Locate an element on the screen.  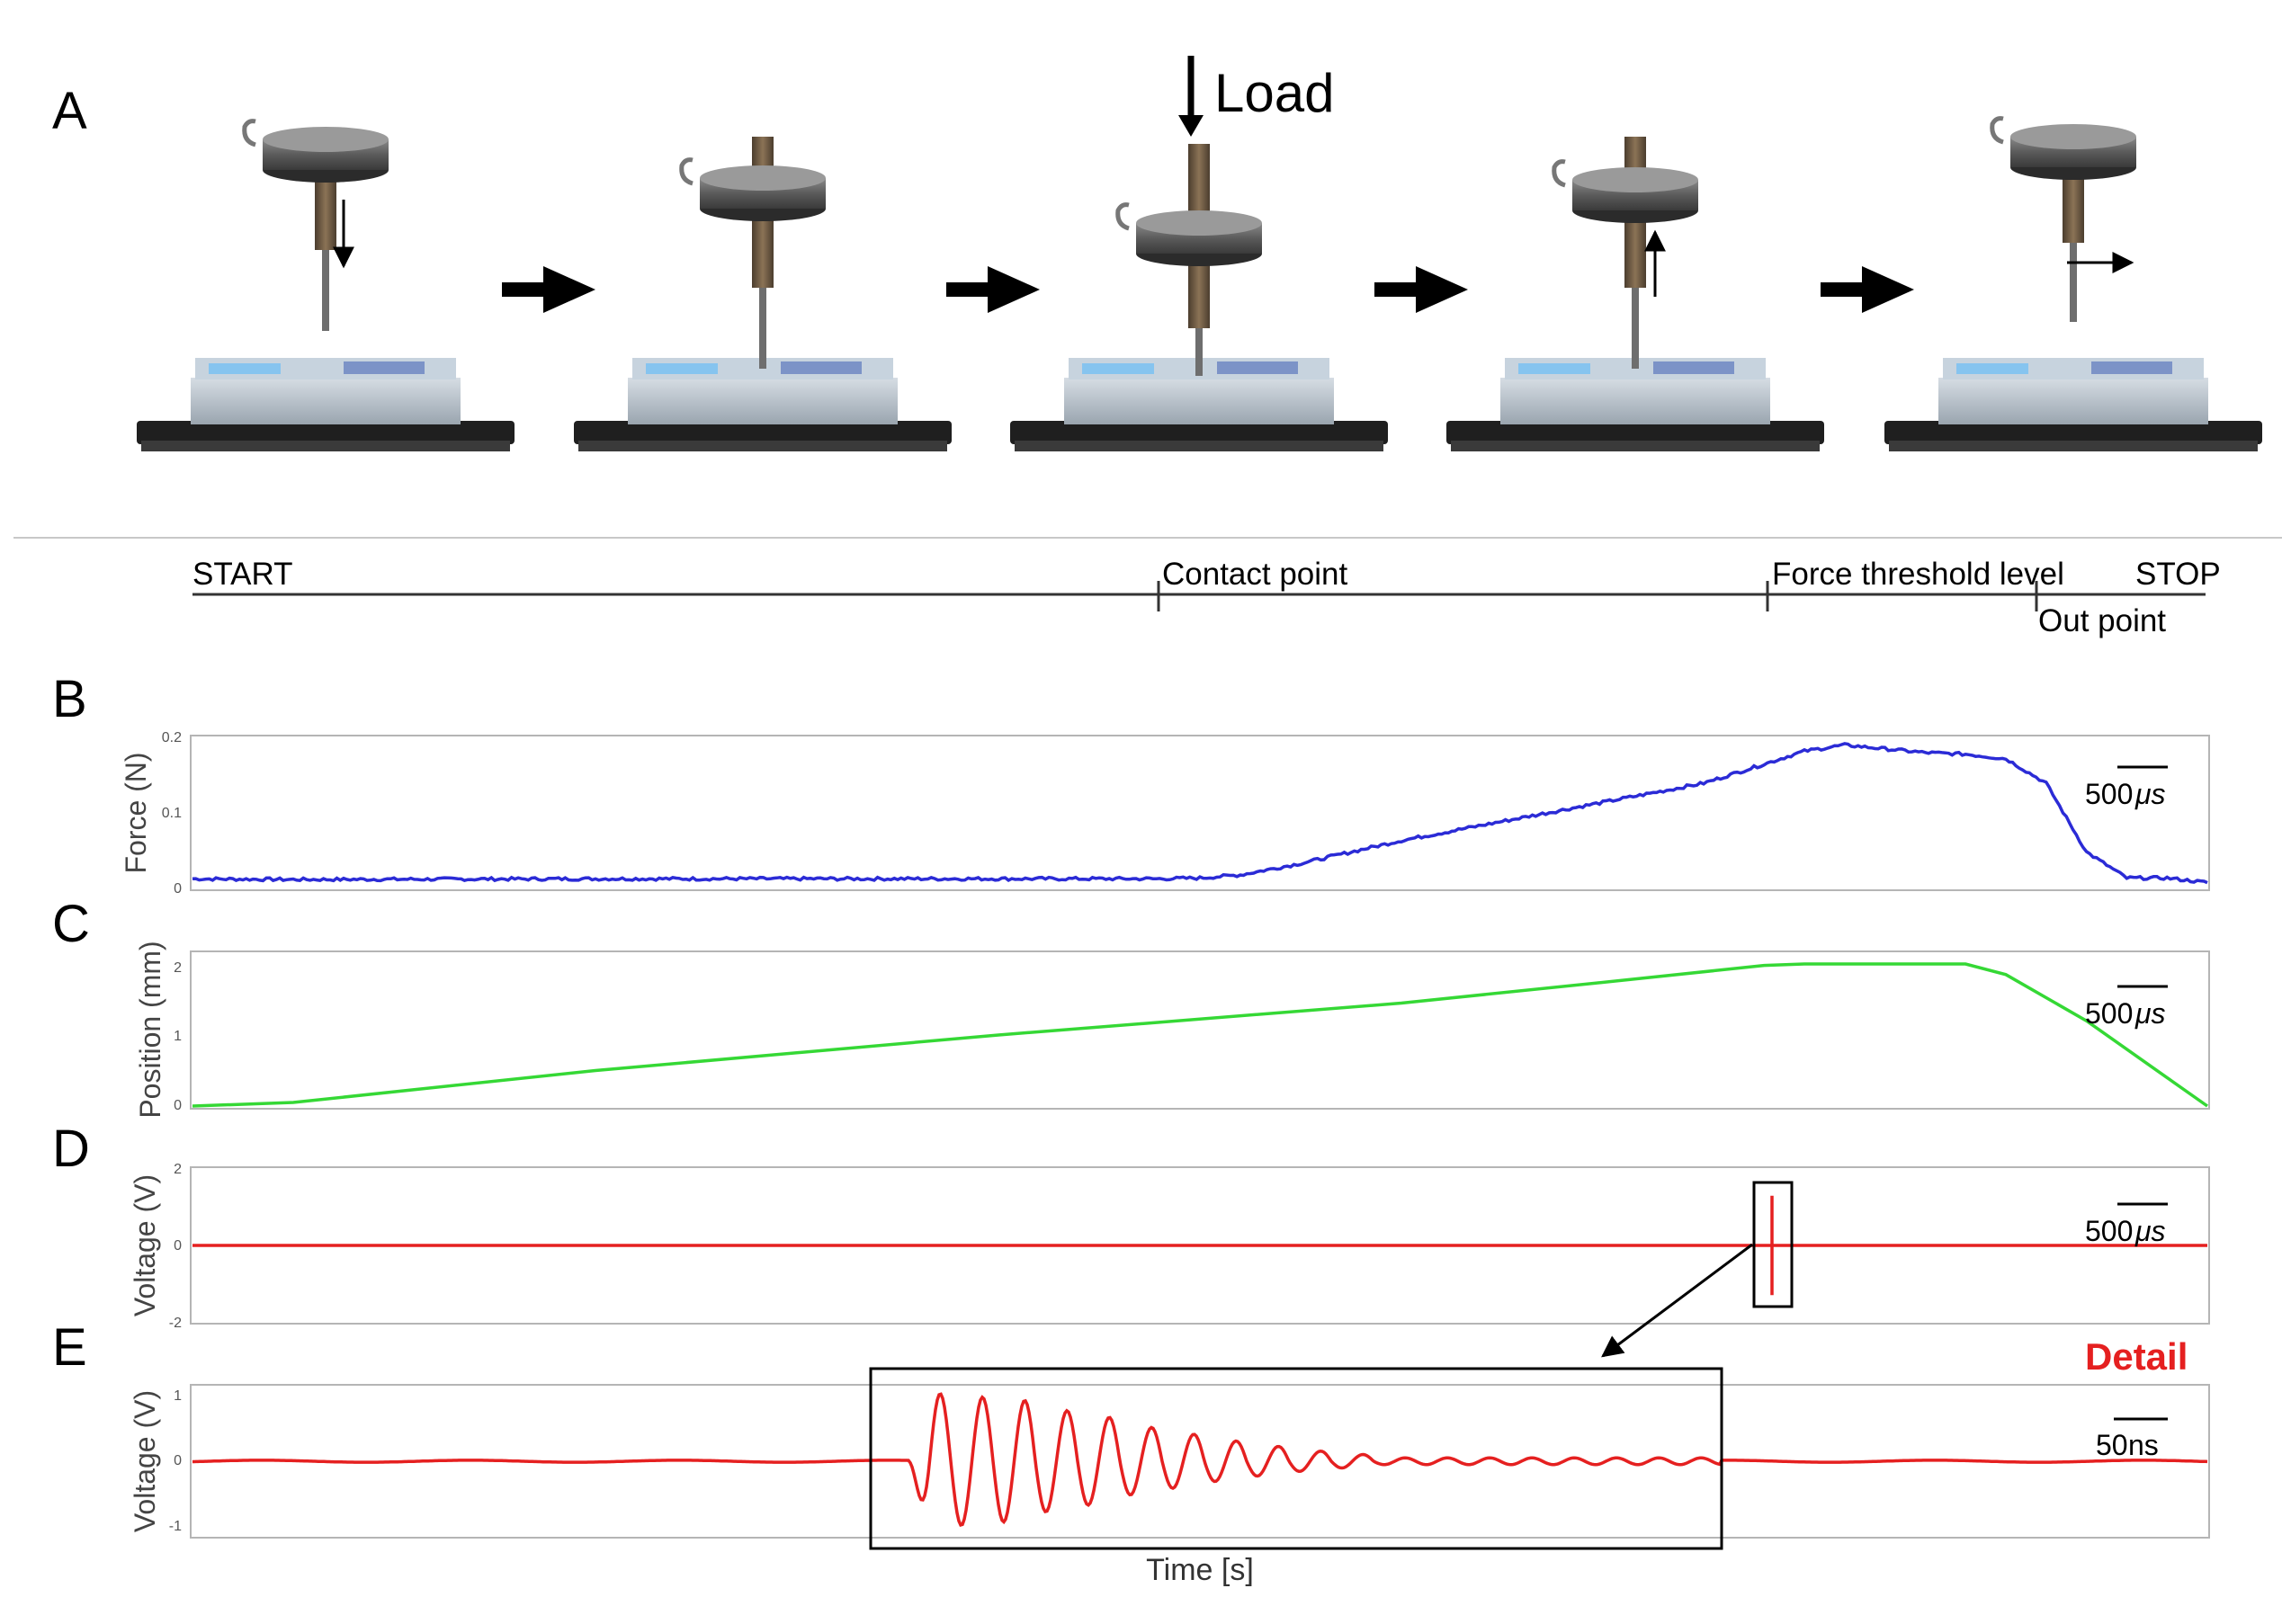
scale-bar-d: 500 μs is located at coordinates (2126, 1224).